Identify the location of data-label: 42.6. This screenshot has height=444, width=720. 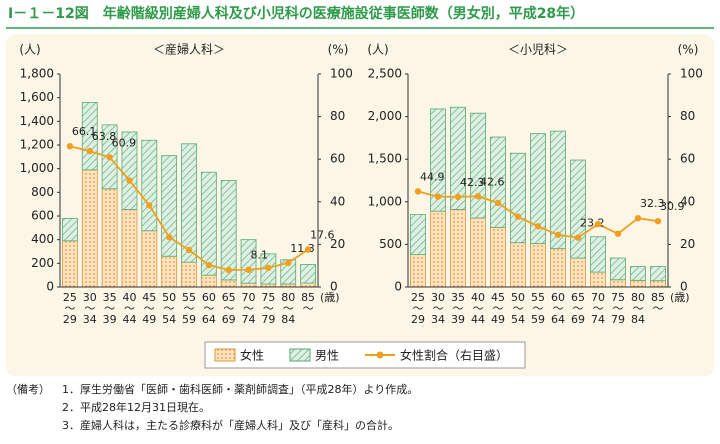
(492, 181).